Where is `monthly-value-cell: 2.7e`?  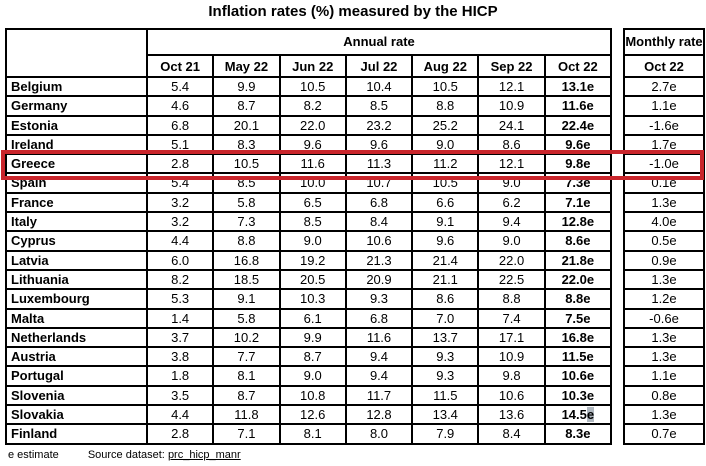 monthly-value-cell: 2.7e is located at coordinates (664, 86).